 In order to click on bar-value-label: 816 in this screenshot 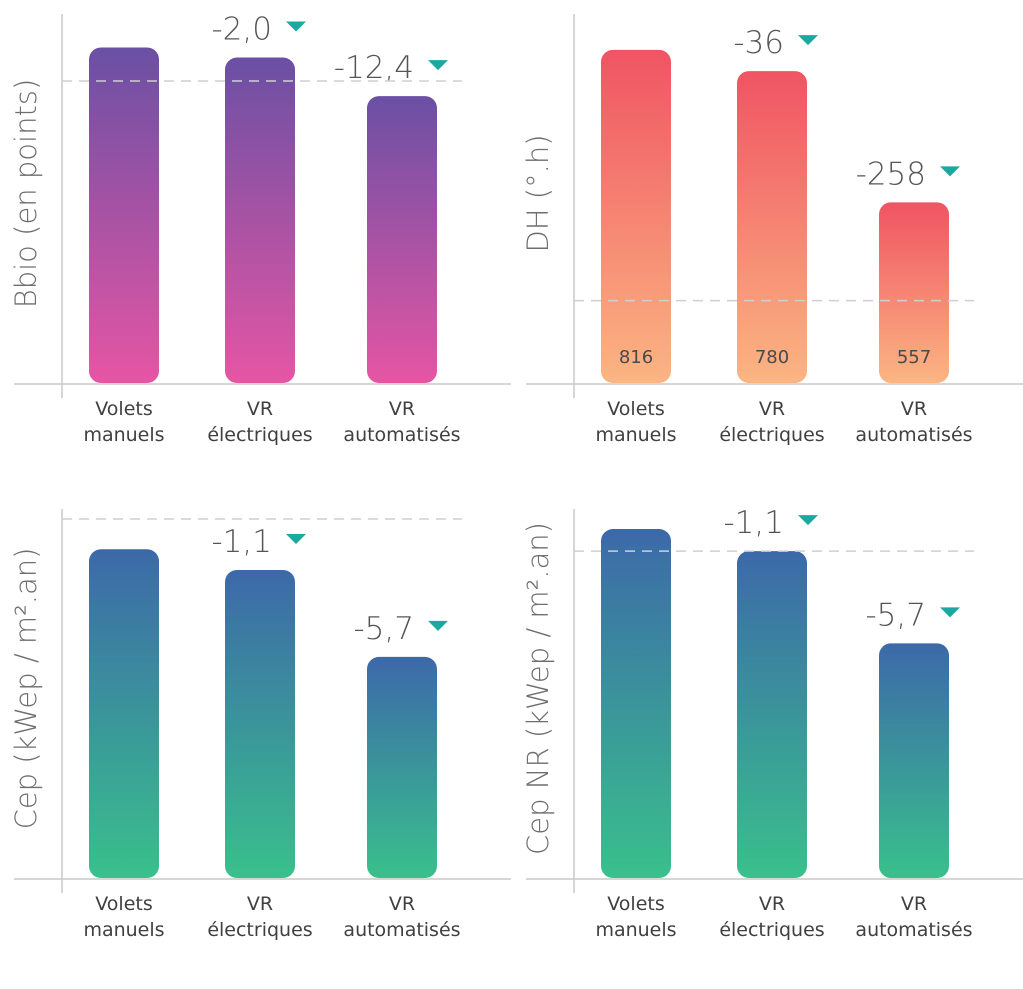, I will do `click(636, 357)`.